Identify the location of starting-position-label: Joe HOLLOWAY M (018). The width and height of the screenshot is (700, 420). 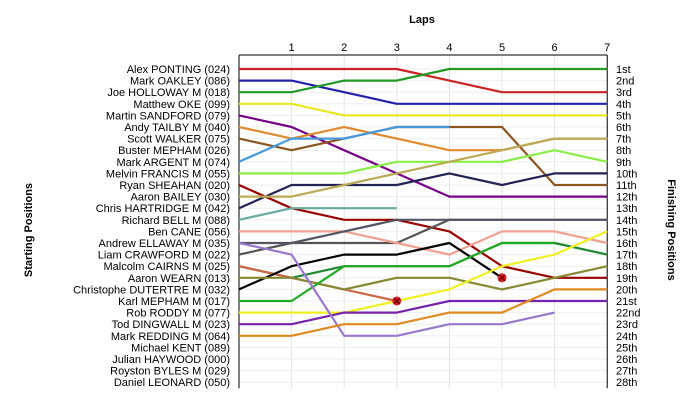
(168, 93).